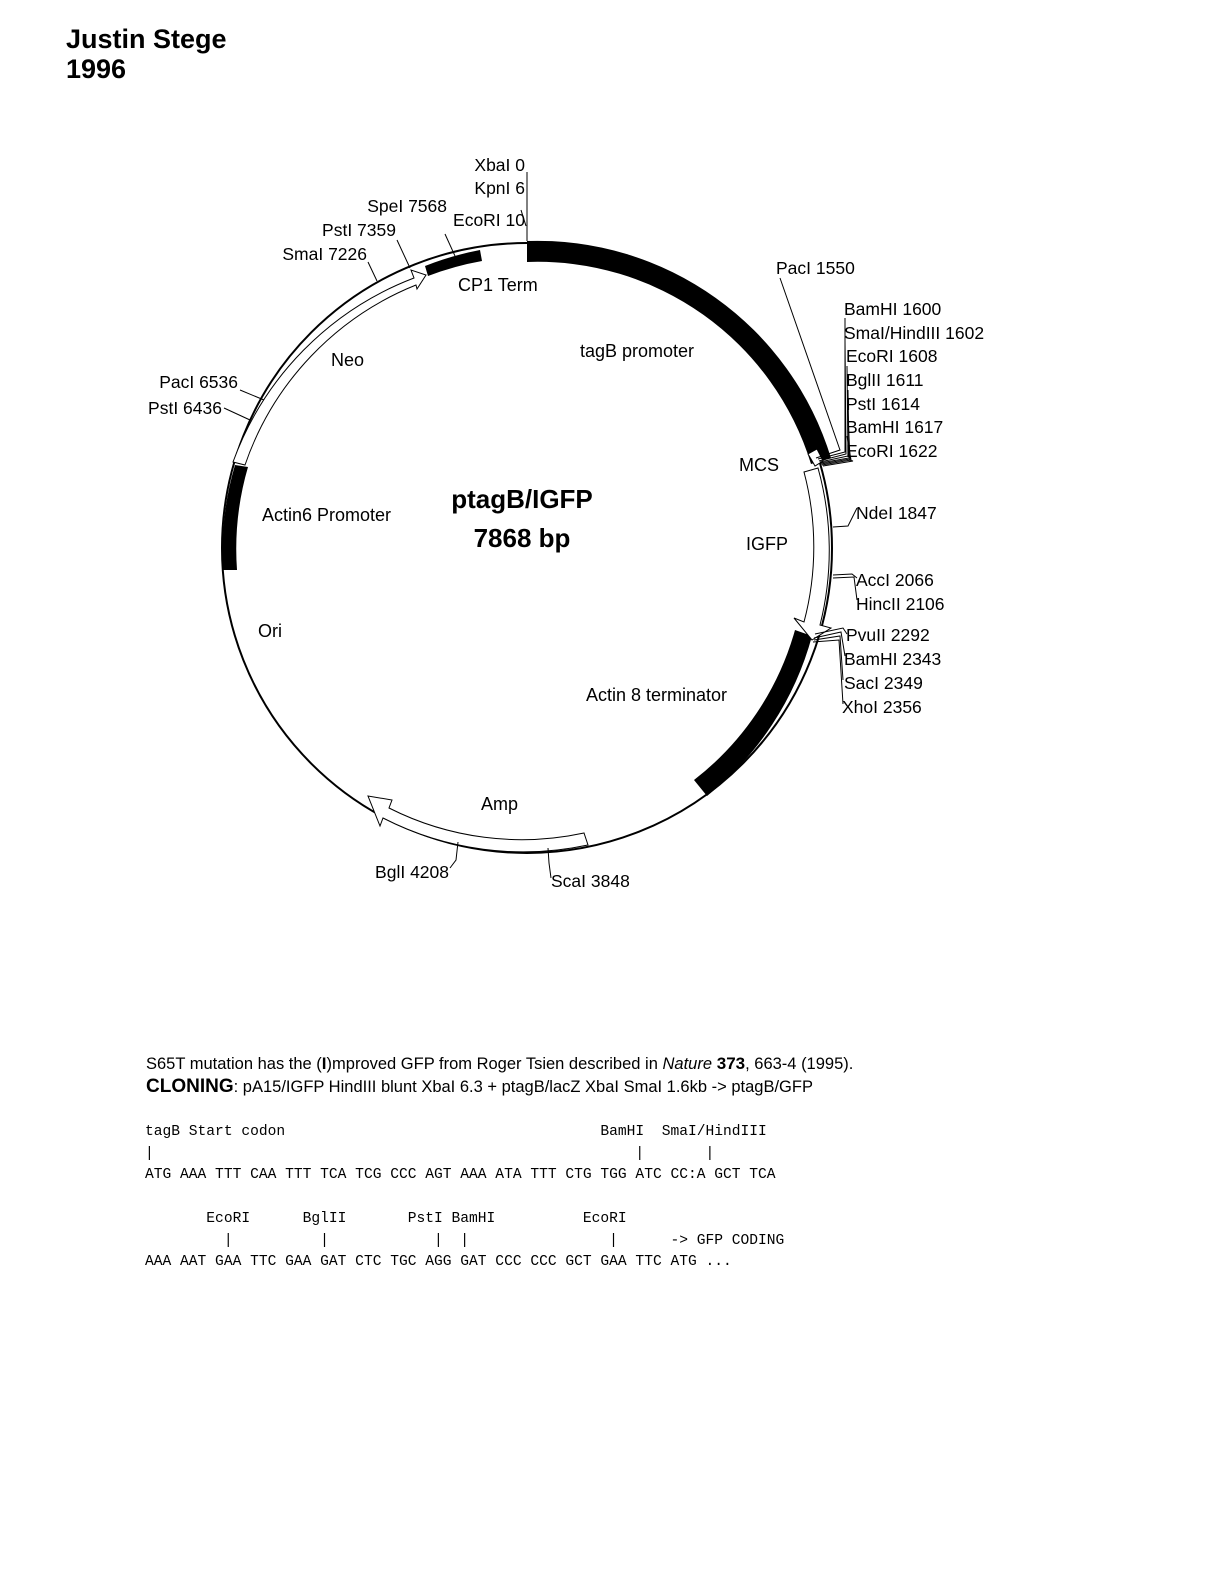  I want to click on author-year: 1996, so click(96, 69).